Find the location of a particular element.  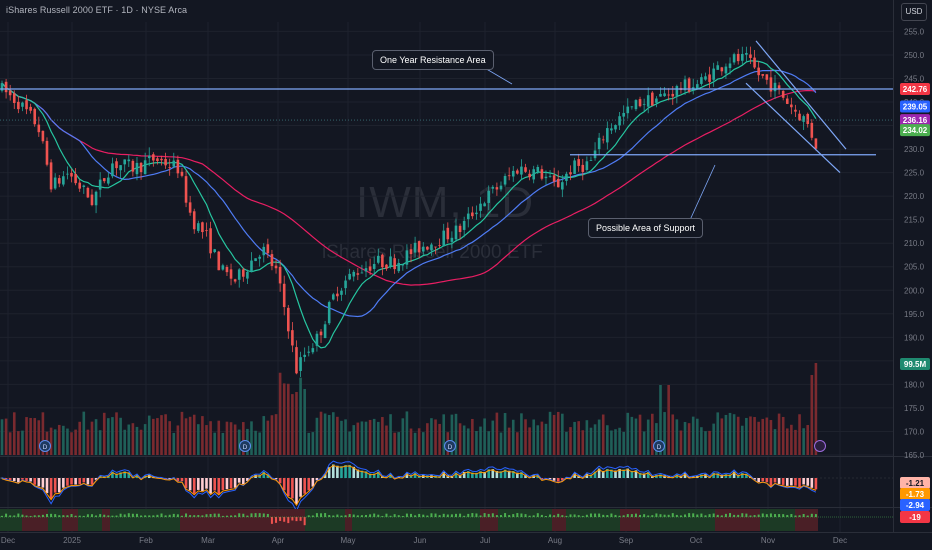

macd-pane is located at coordinates (446, 486).